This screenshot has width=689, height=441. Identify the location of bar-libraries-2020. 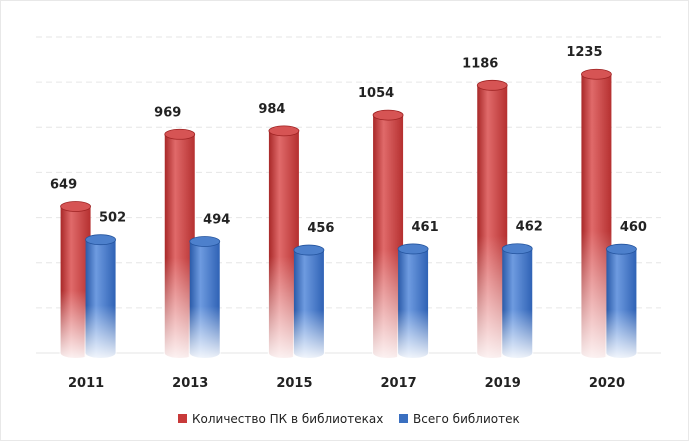
(621, 301).